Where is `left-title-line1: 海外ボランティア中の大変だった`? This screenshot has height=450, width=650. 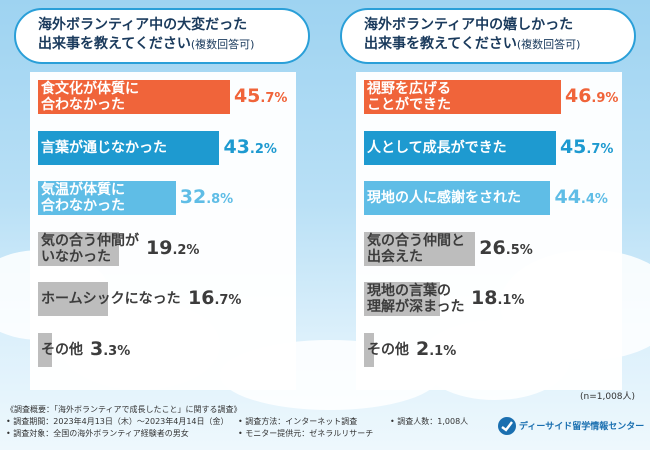
left-title-line1: 海外ボランティア中の大変だった is located at coordinates (143, 25).